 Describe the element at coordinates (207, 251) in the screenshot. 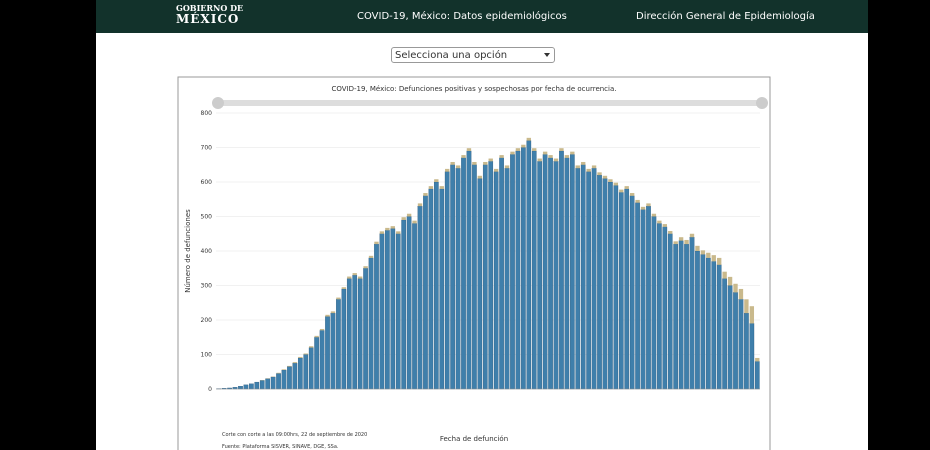

I see `y-tick-label: 400` at that location.